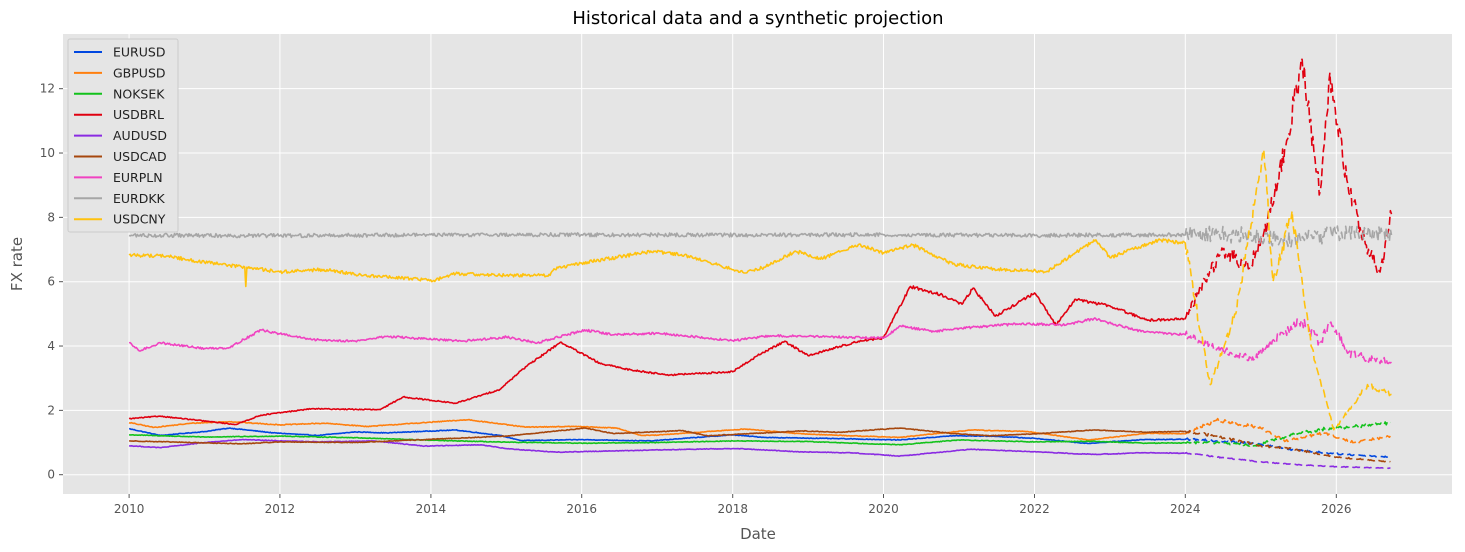 This screenshot has width=1465, height=552. What do you see at coordinates (47, 89) in the screenshot?
I see `y-tick-label: 12` at bounding box center [47, 89].